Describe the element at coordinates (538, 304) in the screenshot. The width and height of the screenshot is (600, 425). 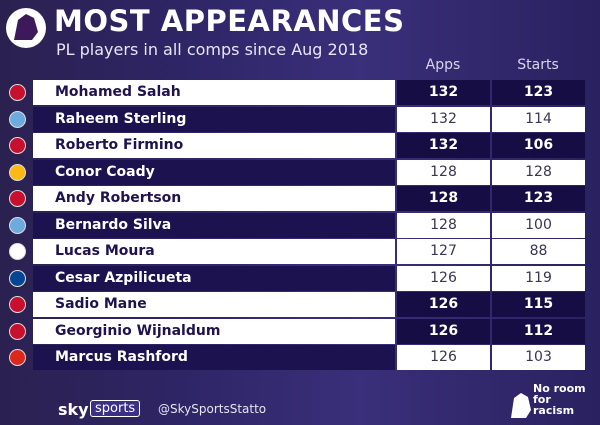
I see `starts: 115` at that location.